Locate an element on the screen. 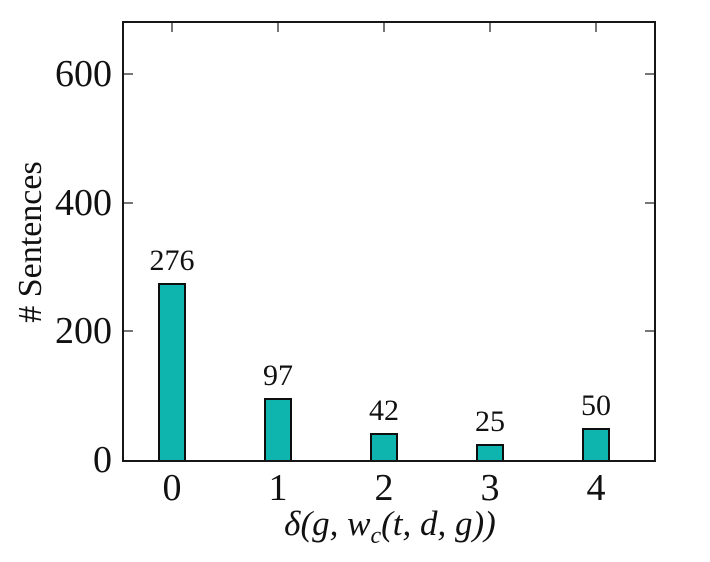 The image size is (710, 562). x-axis-title: δ(g, wc(t, d, g)) is located at coordinates (355, 526).